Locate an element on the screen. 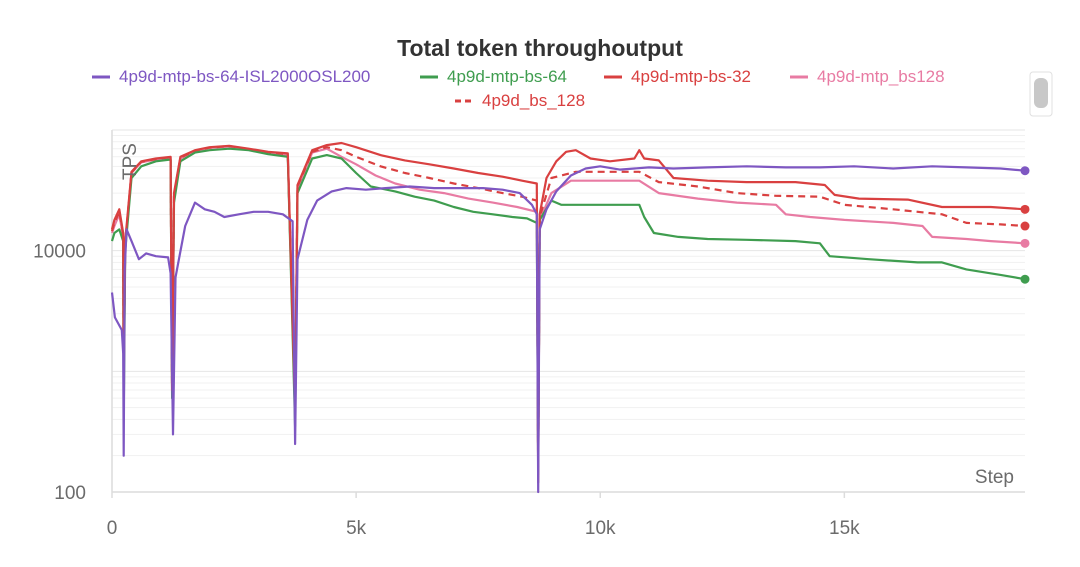 The image size is (1080, 567). legend-item: 4p9d-mtp-bs-32 is located at coordinates (677, 76).